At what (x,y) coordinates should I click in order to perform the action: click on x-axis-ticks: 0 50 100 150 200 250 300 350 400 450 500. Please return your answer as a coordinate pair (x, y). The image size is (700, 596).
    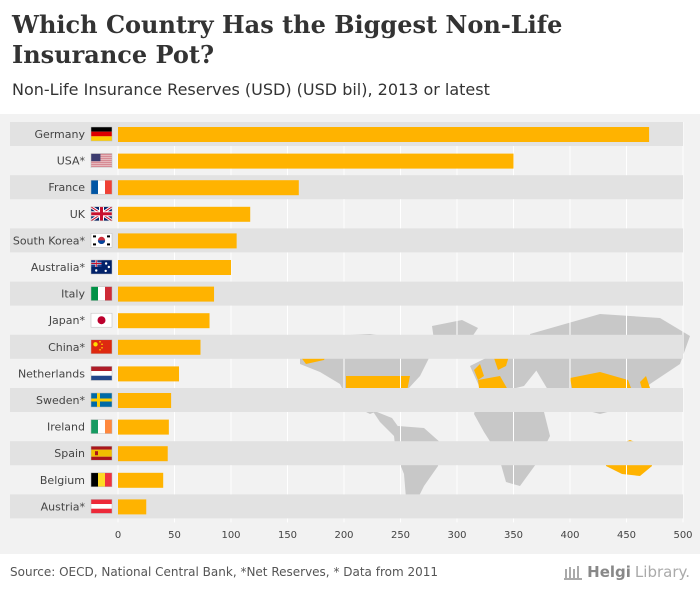
    Looking at the image, I should click on (404, 535).